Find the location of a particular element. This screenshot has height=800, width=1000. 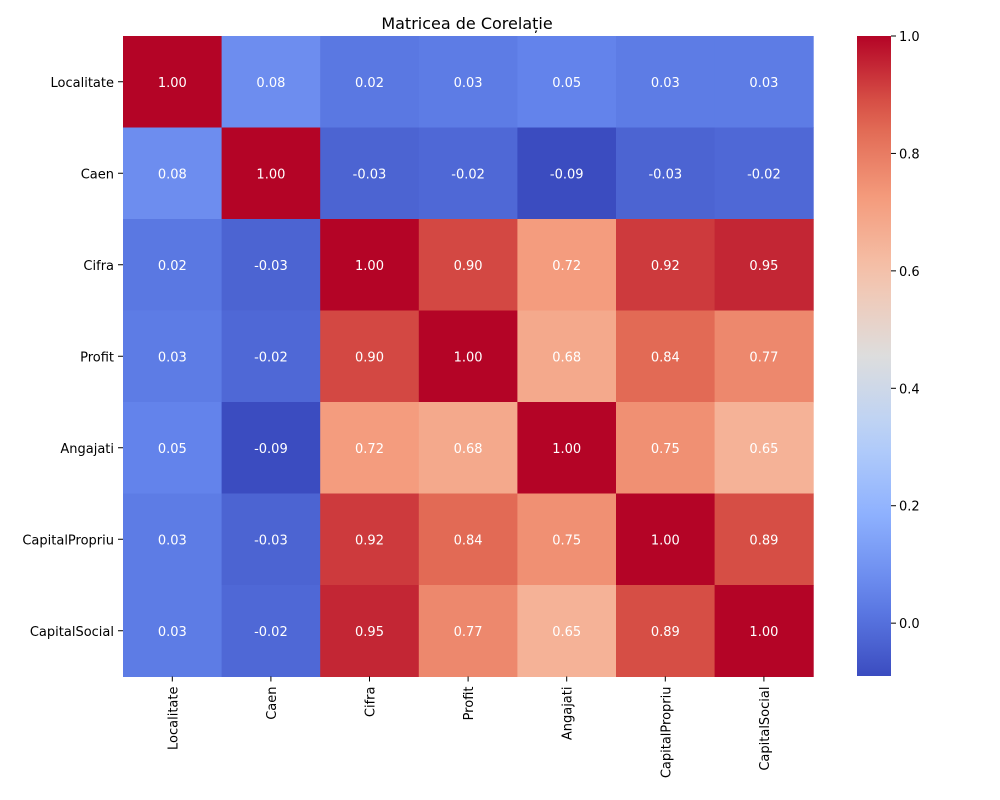

colorbar: 0.0 0.2 0.4 0.6 0.8 1.0 is located at coordinates (888, 353).